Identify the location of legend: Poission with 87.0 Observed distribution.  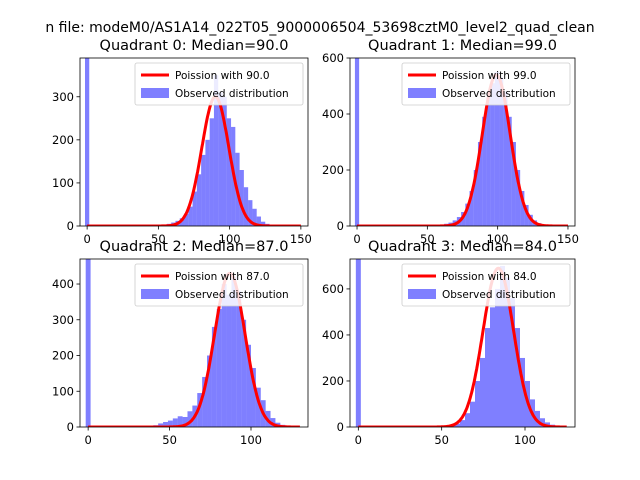
(219, 285).